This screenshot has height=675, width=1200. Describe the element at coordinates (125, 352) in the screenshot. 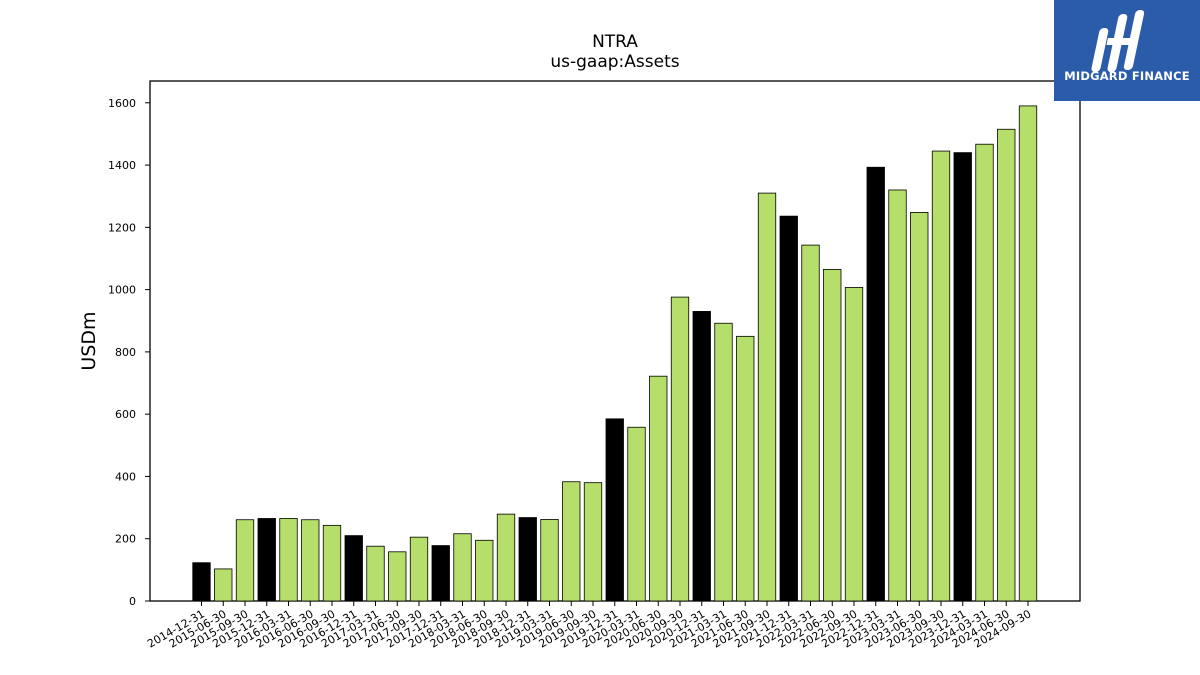

I see `y-tick-label: 800` at that location.